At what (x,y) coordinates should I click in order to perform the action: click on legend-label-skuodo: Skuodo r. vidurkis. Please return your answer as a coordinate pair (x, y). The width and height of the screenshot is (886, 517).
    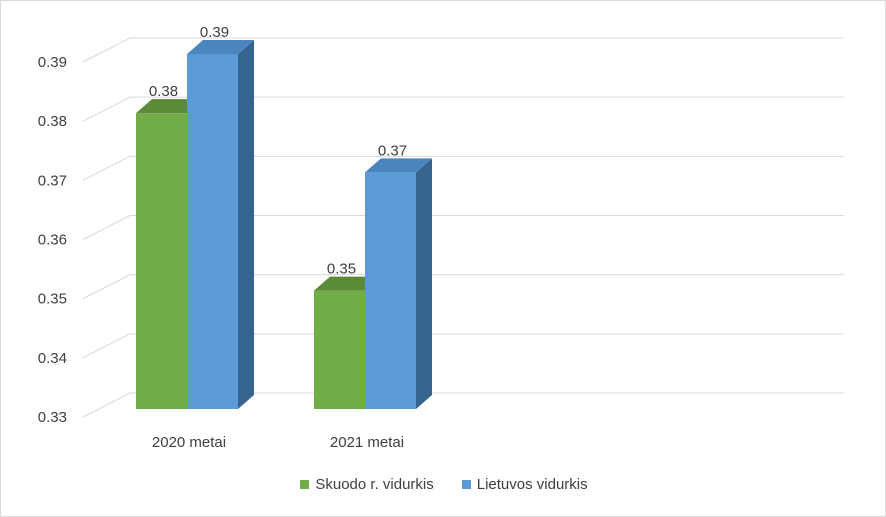
    Looking at the image, I should click on (374, 484).